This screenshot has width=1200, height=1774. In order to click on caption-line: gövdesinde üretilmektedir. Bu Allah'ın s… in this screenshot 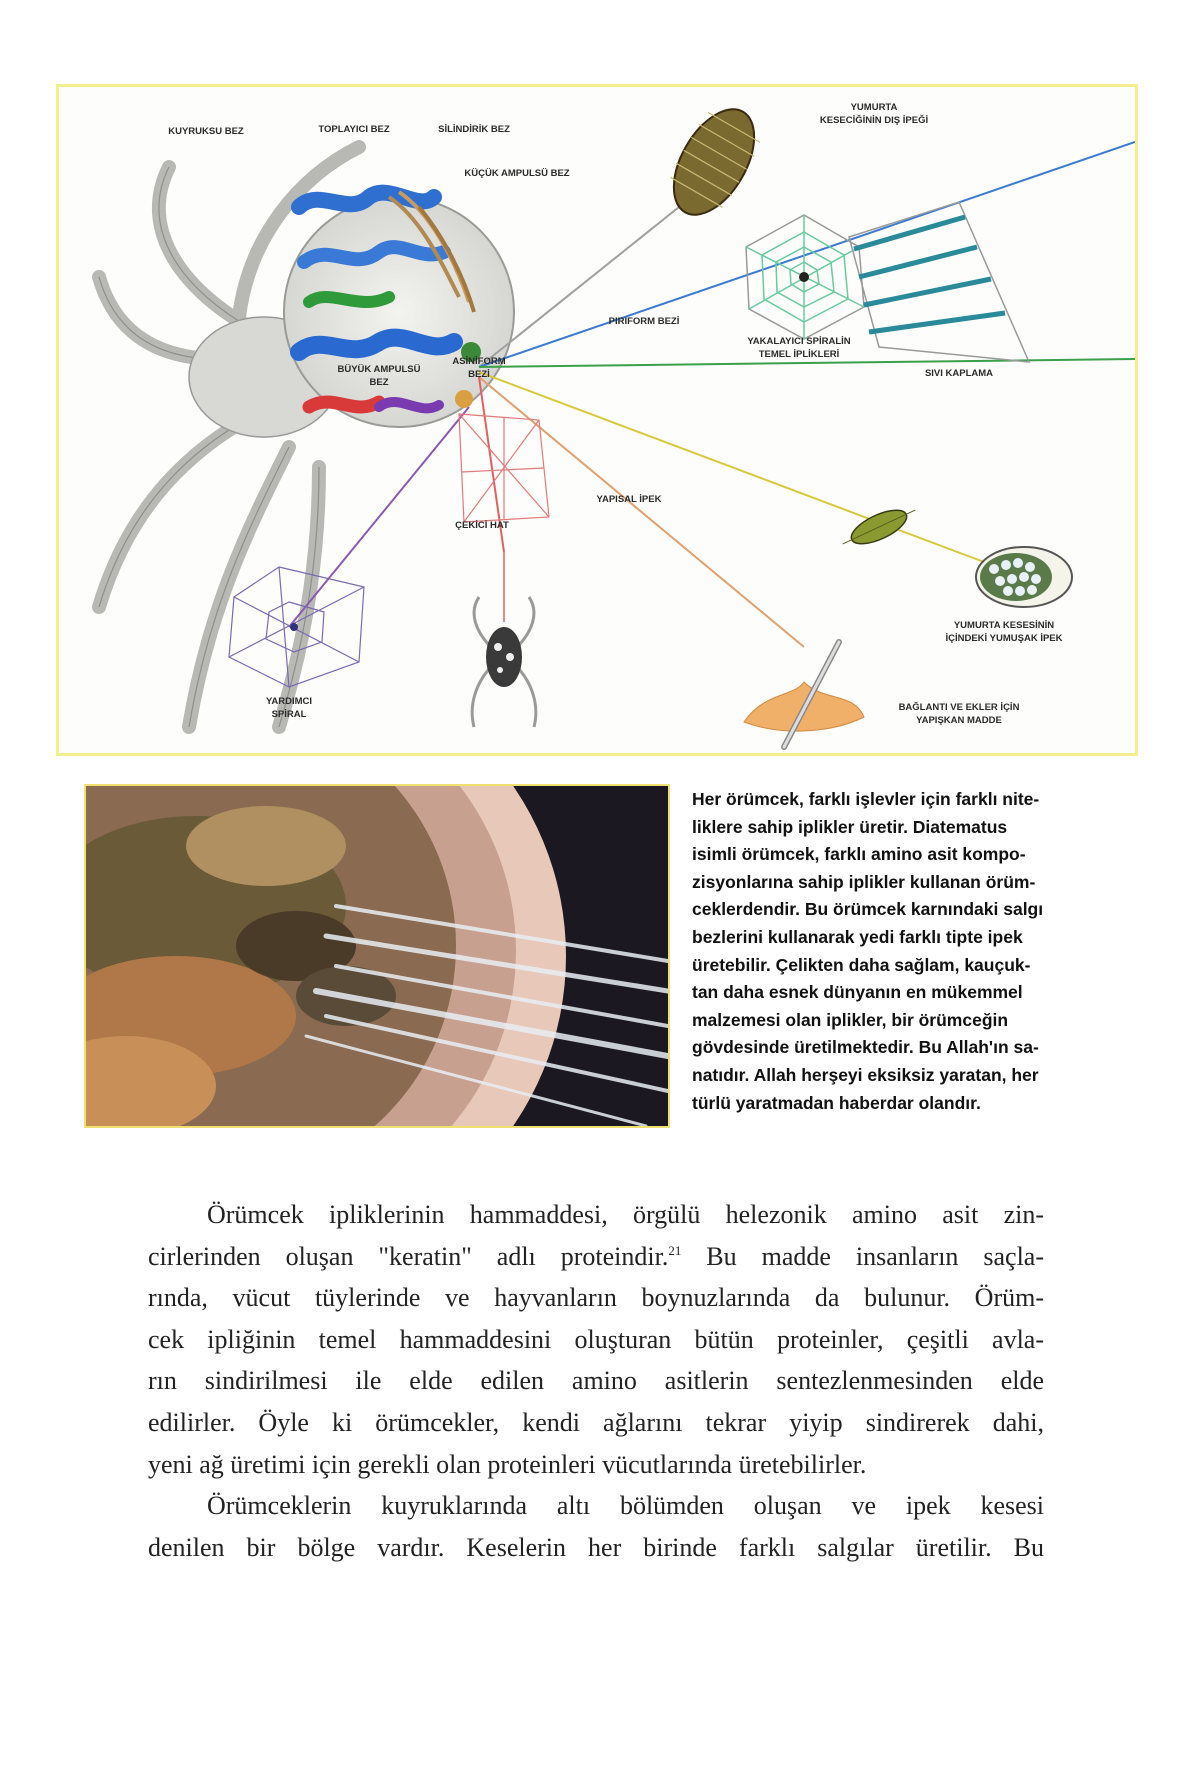, I will do `click(865, 1047)`.